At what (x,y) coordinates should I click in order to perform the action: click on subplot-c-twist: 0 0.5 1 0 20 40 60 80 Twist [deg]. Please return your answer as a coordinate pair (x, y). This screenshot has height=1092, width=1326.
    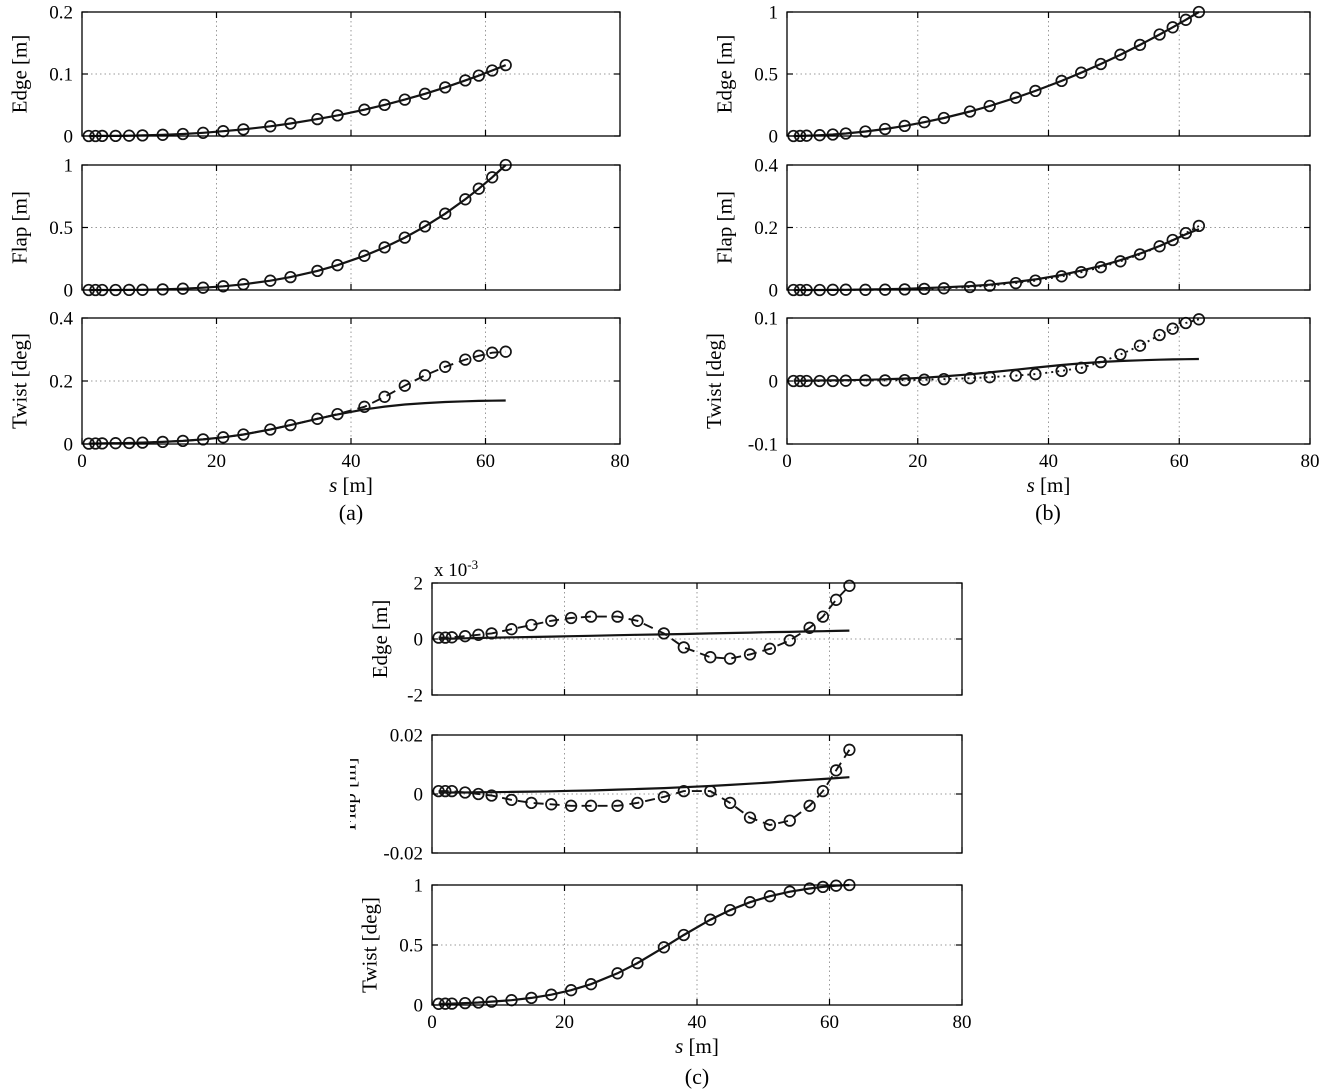
    Looking at the image, I should click on (665, 955).